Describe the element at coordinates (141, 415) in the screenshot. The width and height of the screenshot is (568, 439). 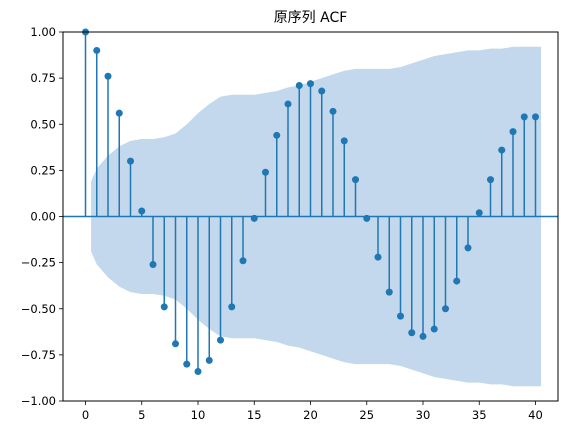
I see `x-tick-label: 5` at that location.